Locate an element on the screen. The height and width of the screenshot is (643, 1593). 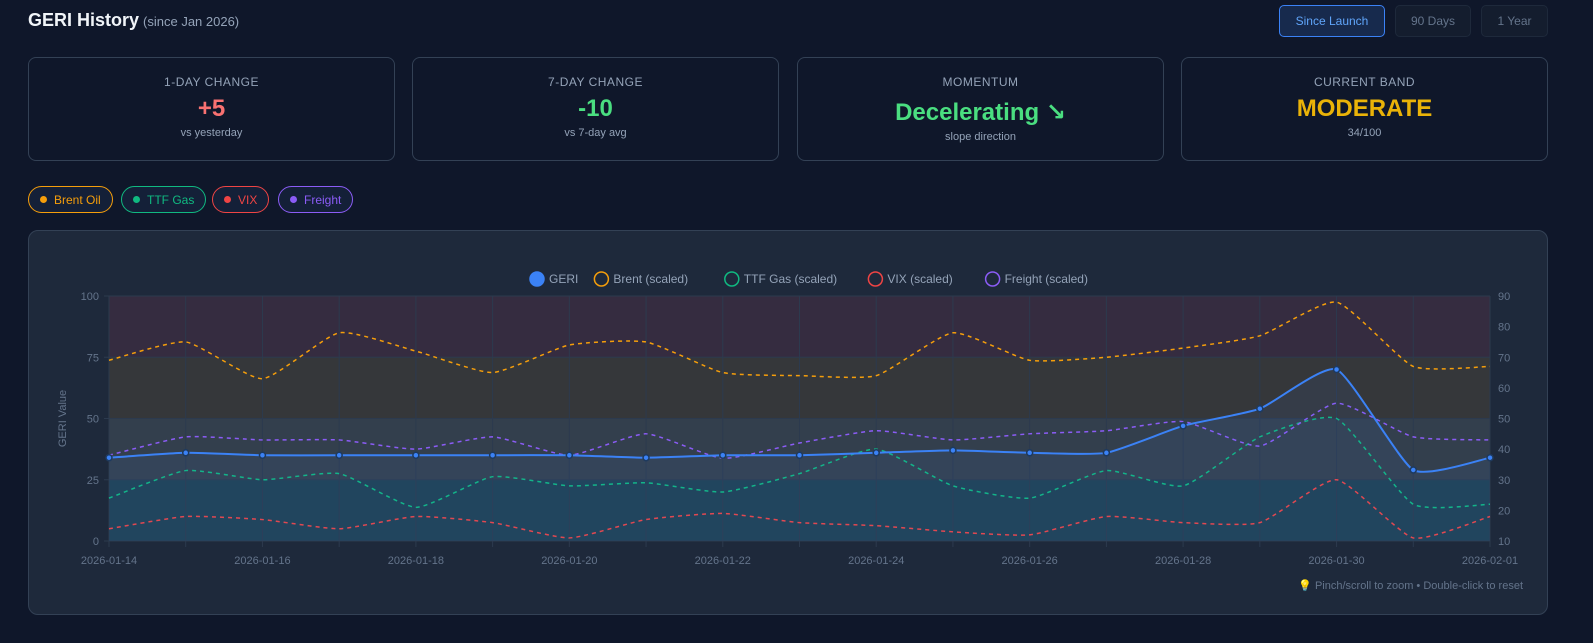
legend-item: GERI is located at coordinates (553, 279).